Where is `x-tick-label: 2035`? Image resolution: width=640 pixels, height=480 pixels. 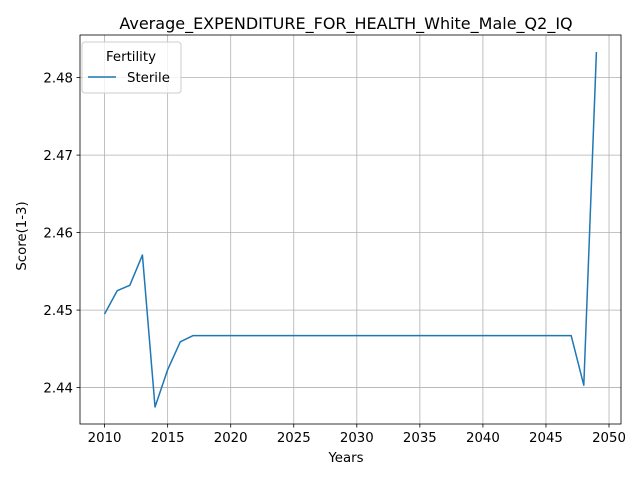
x-tick-label: 2035 is located at coordinates (420, 438).